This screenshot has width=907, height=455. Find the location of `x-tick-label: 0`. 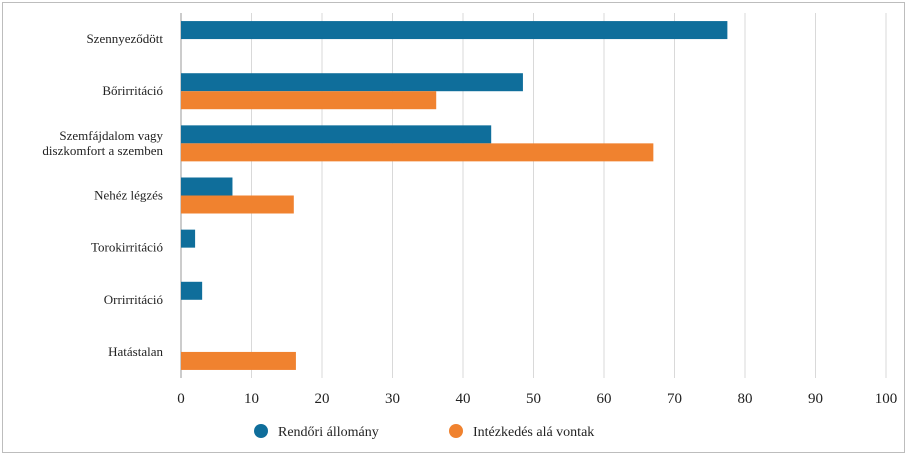

x-tick-label: 0 is located at coordinates (181, 399).